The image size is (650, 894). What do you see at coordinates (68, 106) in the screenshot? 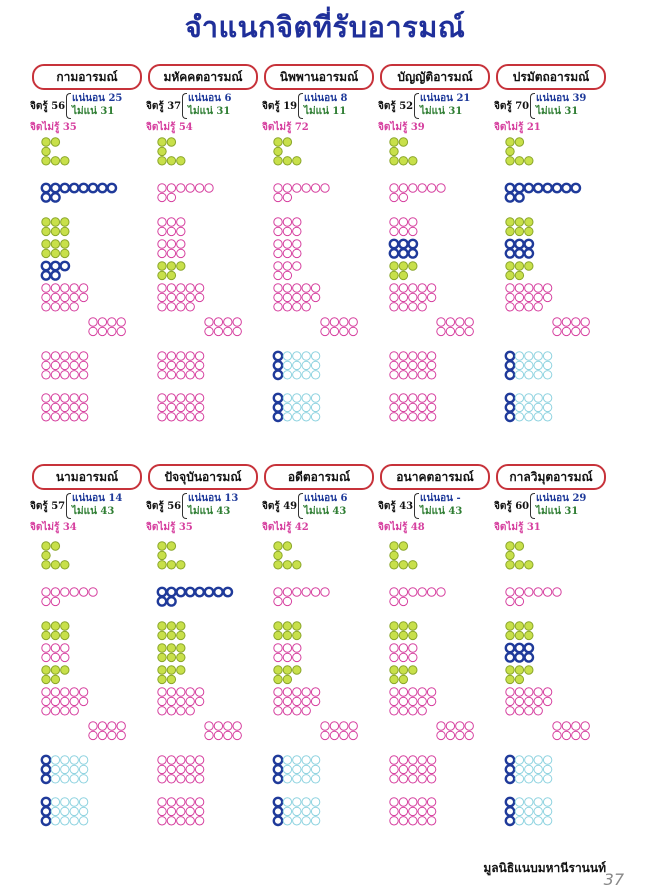
I see `brace-icon` at bounding box center [68, 106].